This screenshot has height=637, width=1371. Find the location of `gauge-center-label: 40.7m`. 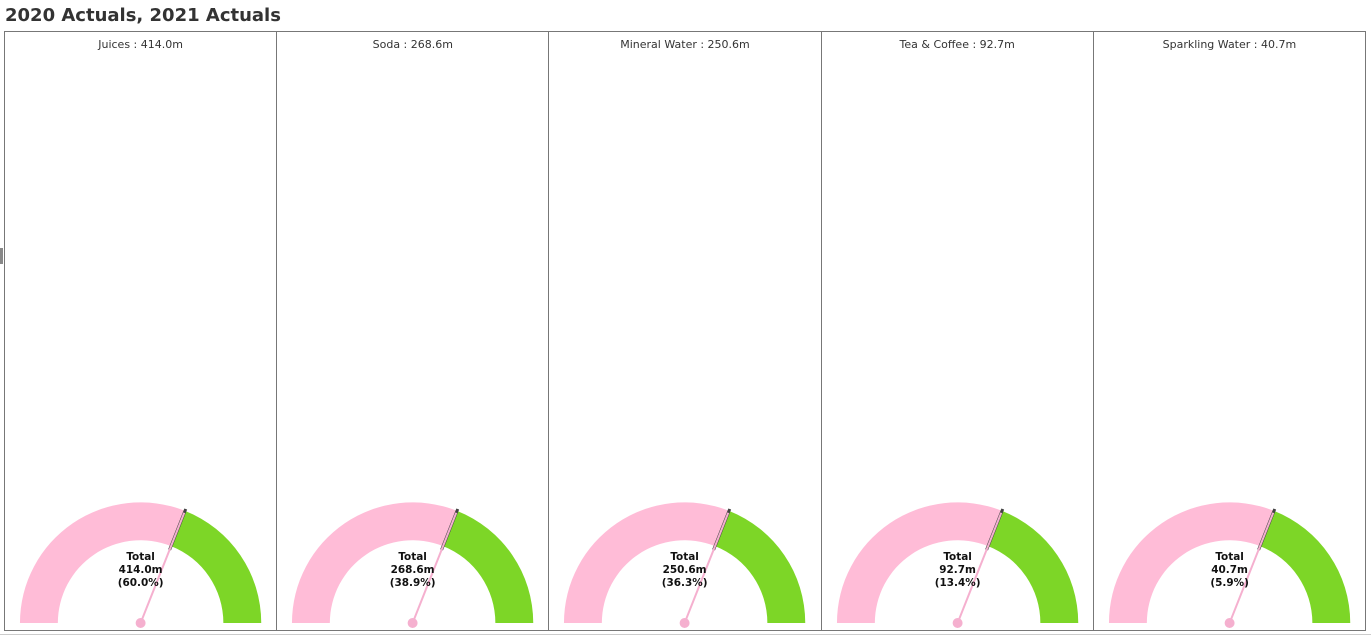

gauge-center-label: 40.7m is located at coordinates (1229, 570).